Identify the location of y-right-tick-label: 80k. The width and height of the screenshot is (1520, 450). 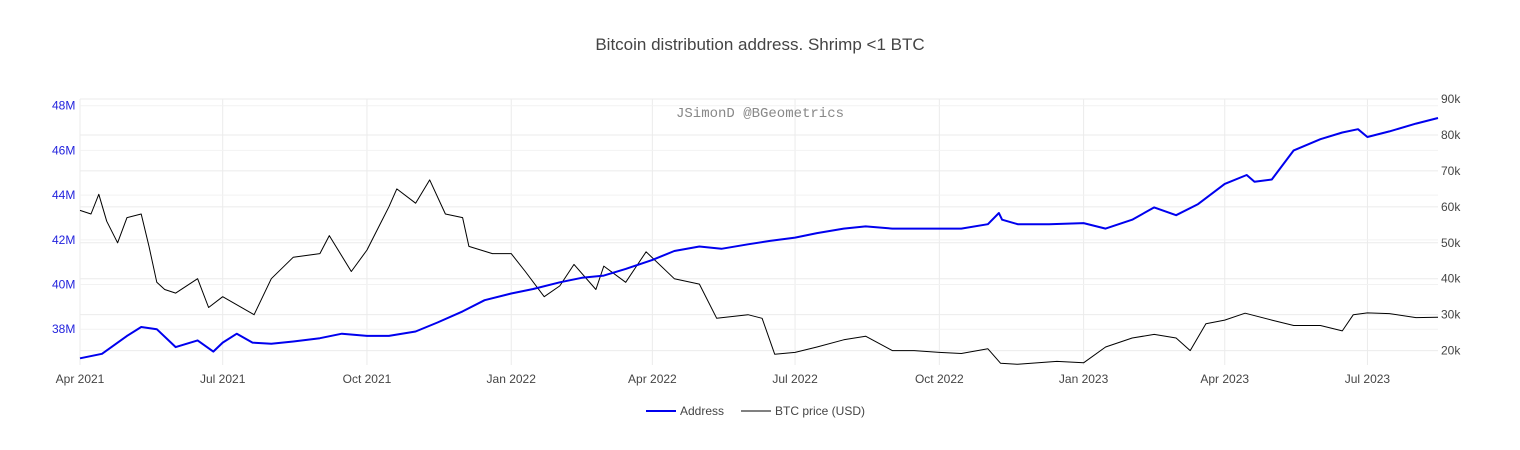
(1451, 135).